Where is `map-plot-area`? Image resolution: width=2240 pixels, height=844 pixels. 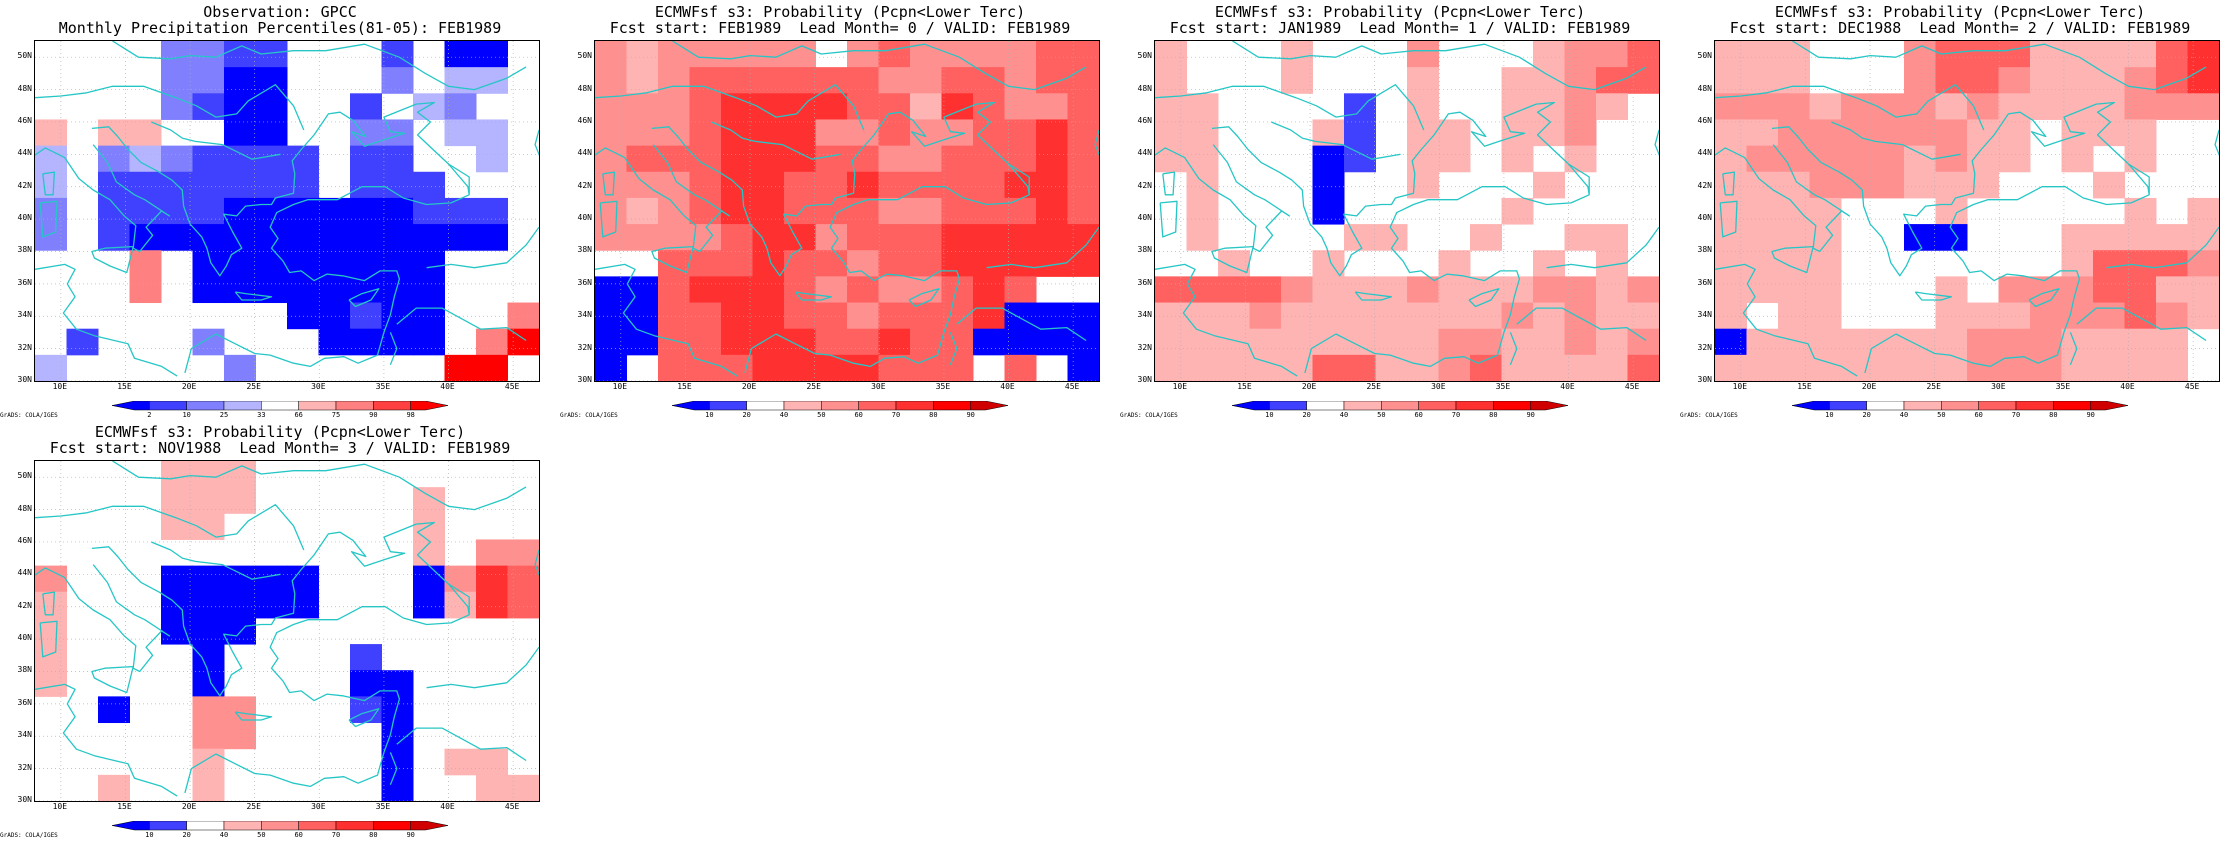
map-plot-area is located at coordinates (847, 211).